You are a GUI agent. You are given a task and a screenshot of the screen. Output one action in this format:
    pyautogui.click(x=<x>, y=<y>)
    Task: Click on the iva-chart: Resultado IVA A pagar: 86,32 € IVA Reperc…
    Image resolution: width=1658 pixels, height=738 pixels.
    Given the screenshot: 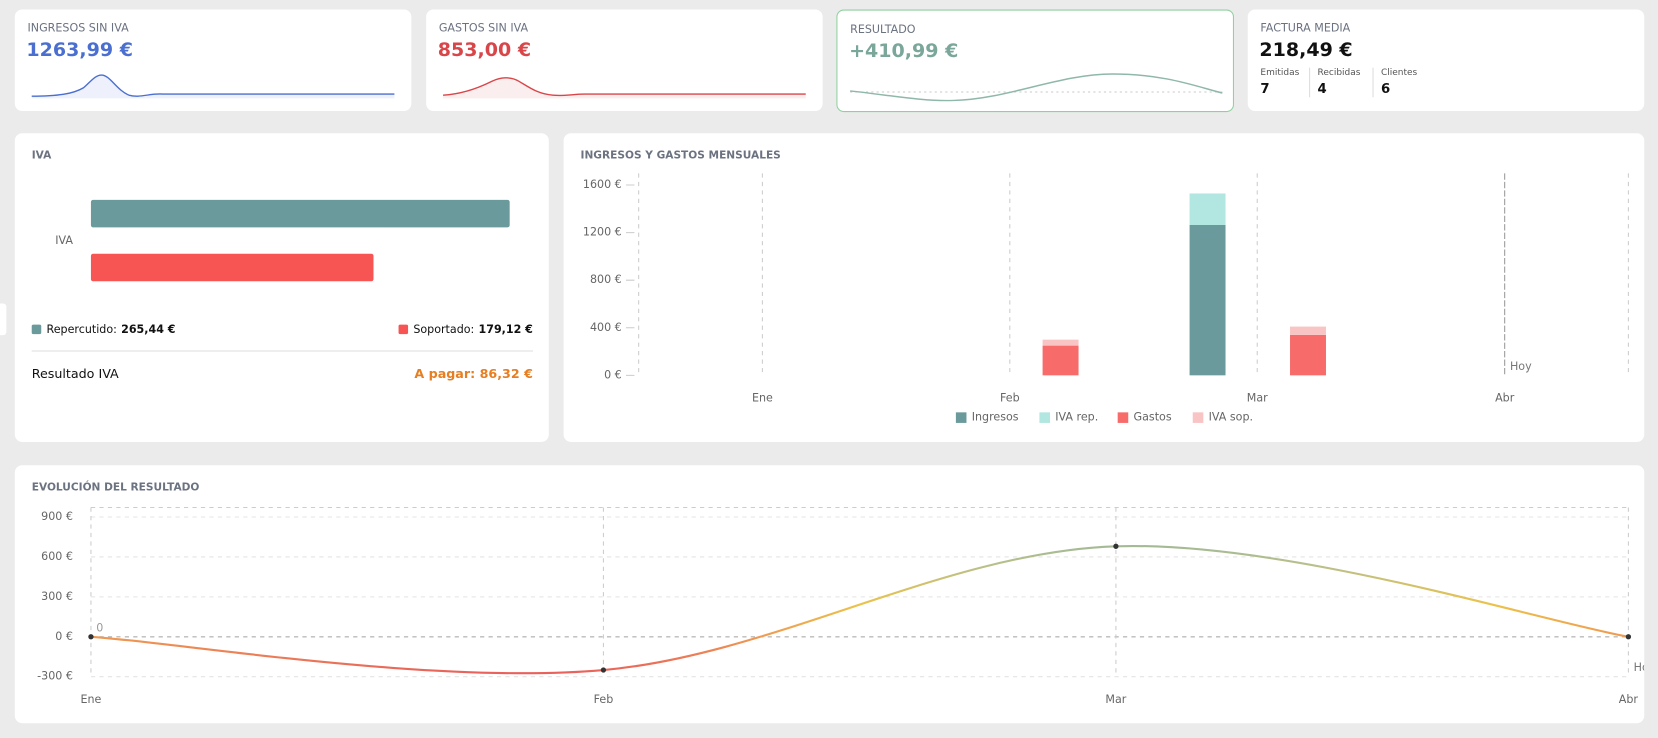 What is the action you would take?
    pyautogui.click(x=282, y=290)
    